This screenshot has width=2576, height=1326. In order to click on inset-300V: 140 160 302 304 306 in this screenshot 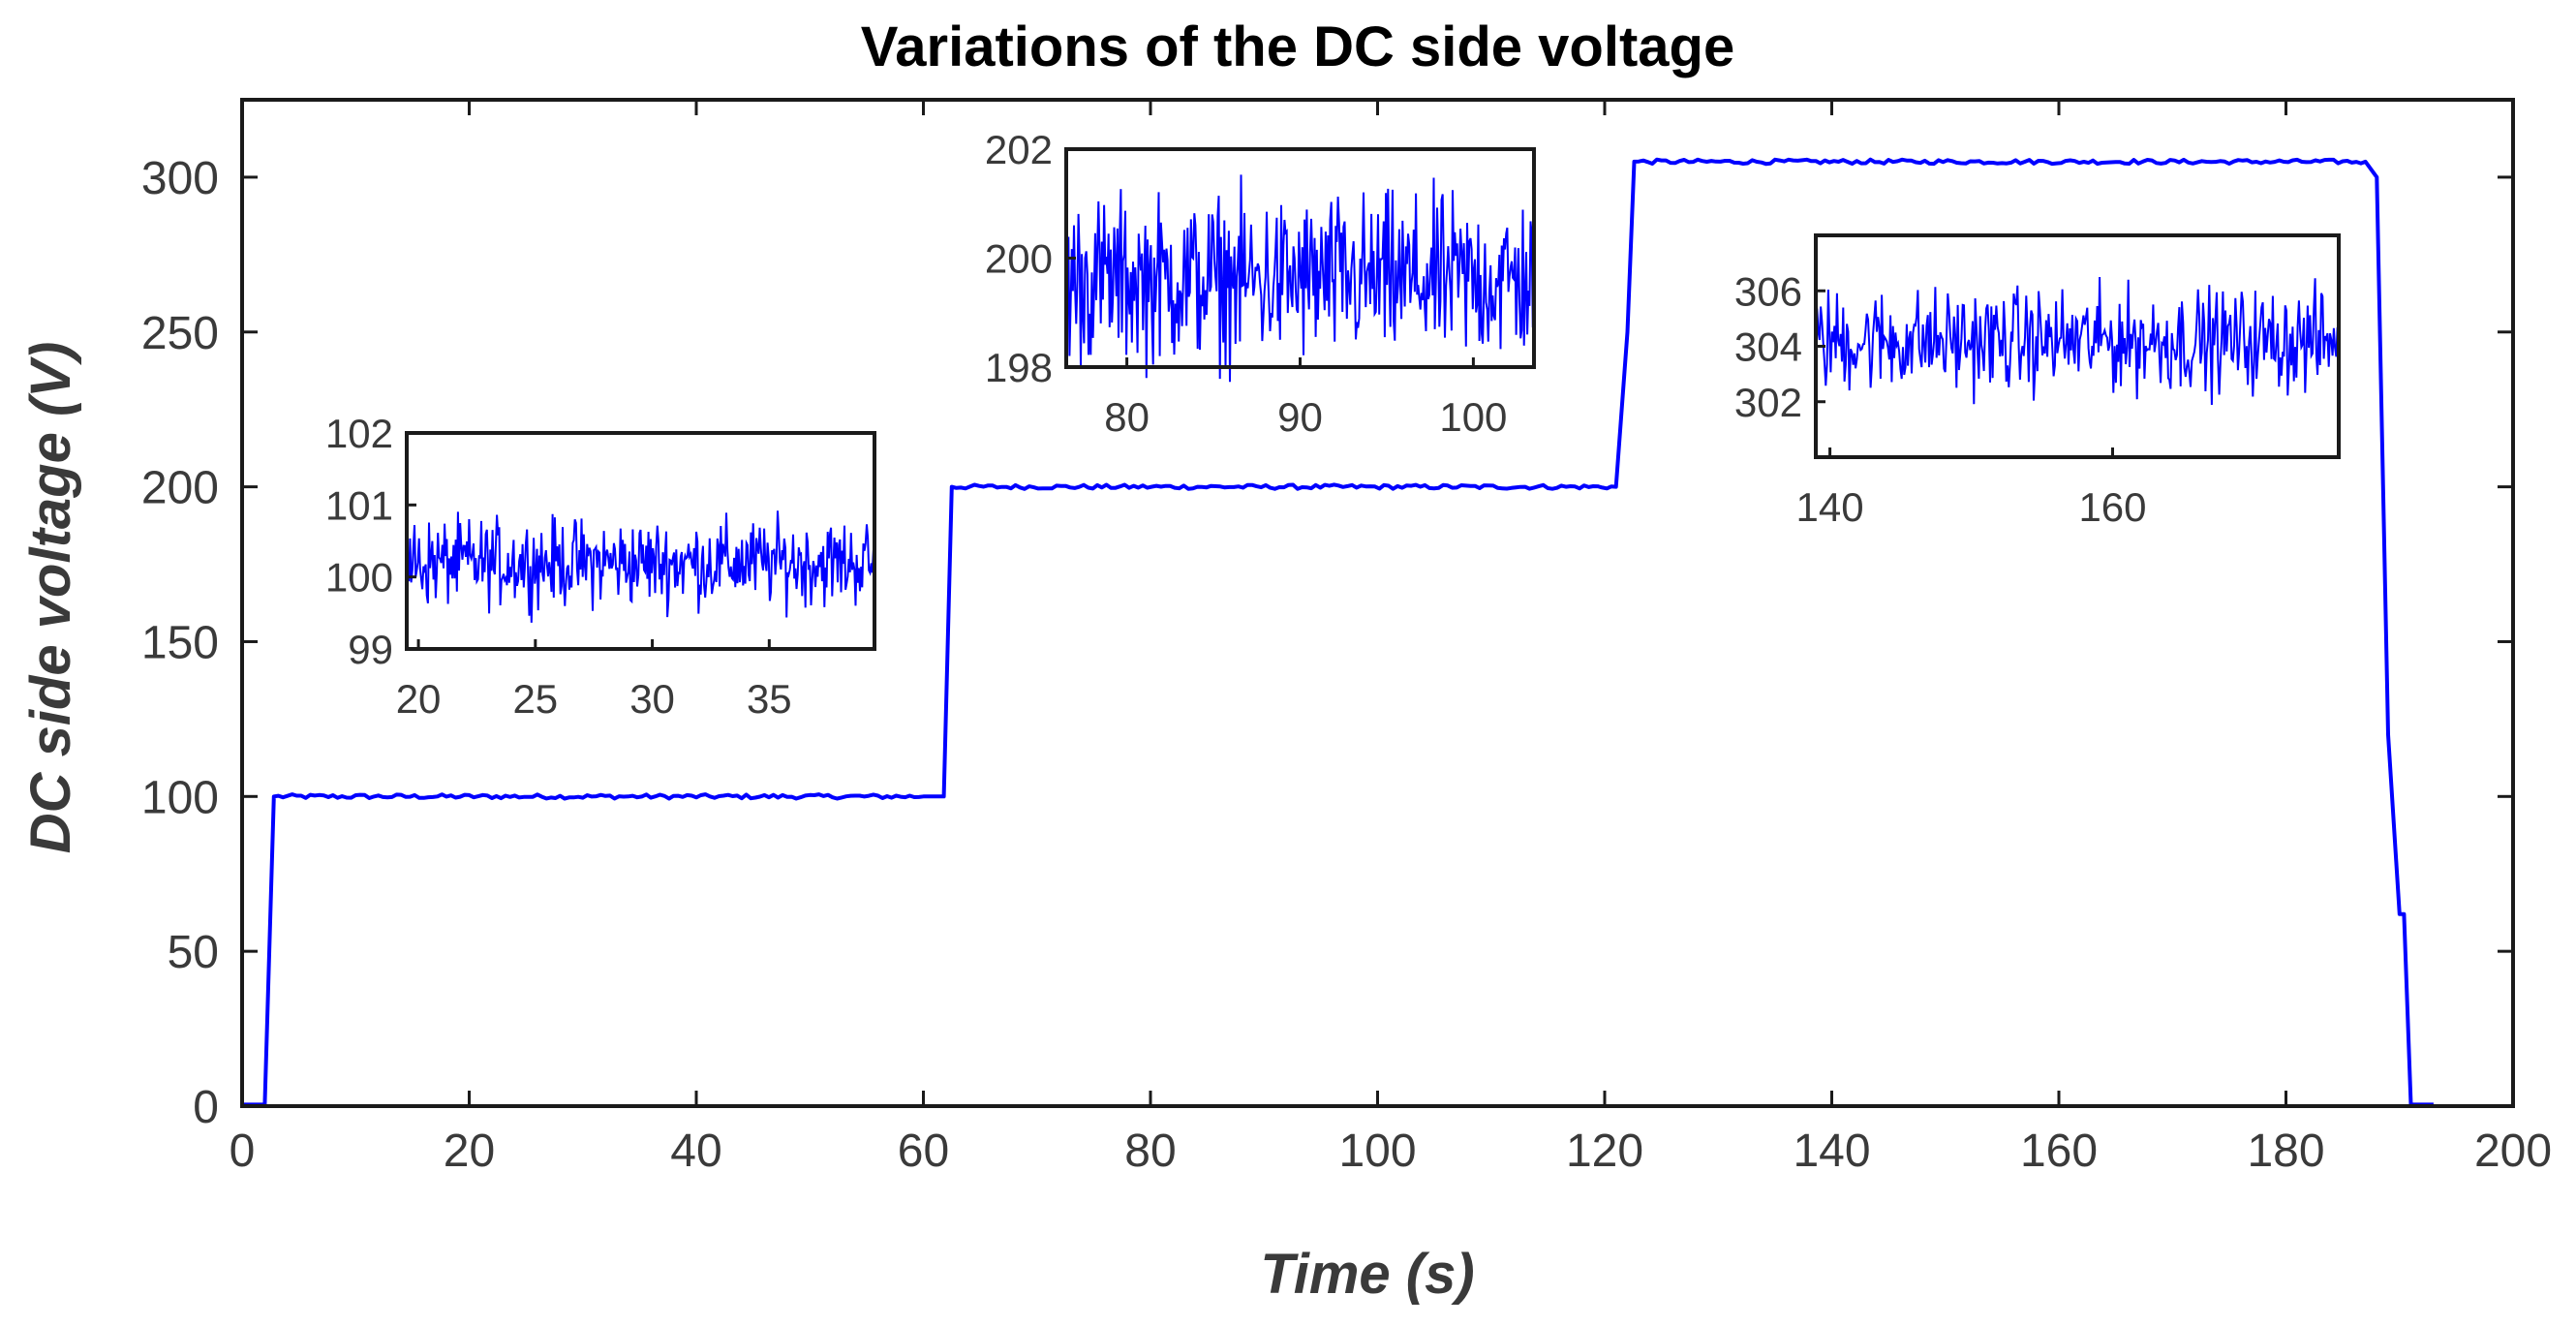, I will do `click(2037, 382)`.